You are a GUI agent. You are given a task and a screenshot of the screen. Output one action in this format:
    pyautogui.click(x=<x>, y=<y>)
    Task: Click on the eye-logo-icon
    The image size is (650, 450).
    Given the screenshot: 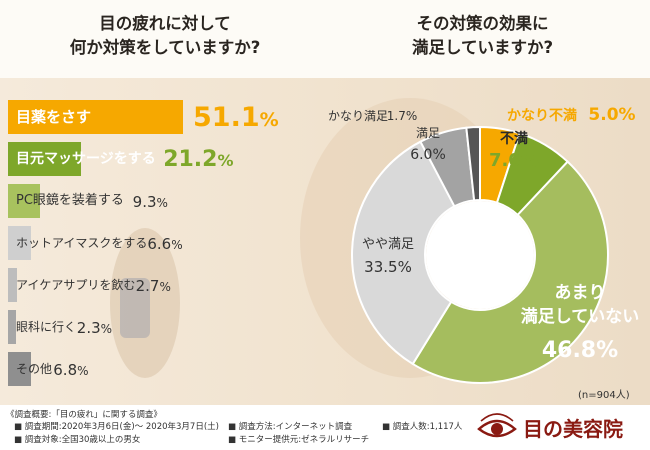 What is the action you would take?
    pyautogui.click(x=497, y=425)
    